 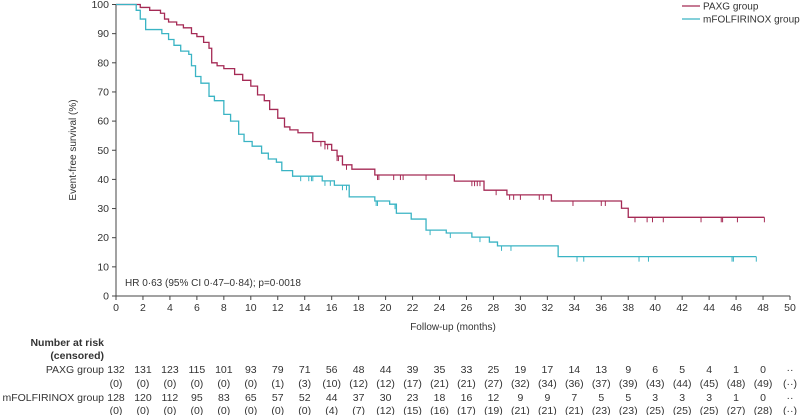 I want to click on legend-label-paxg: PAXG group, so click(x=731, y=7).